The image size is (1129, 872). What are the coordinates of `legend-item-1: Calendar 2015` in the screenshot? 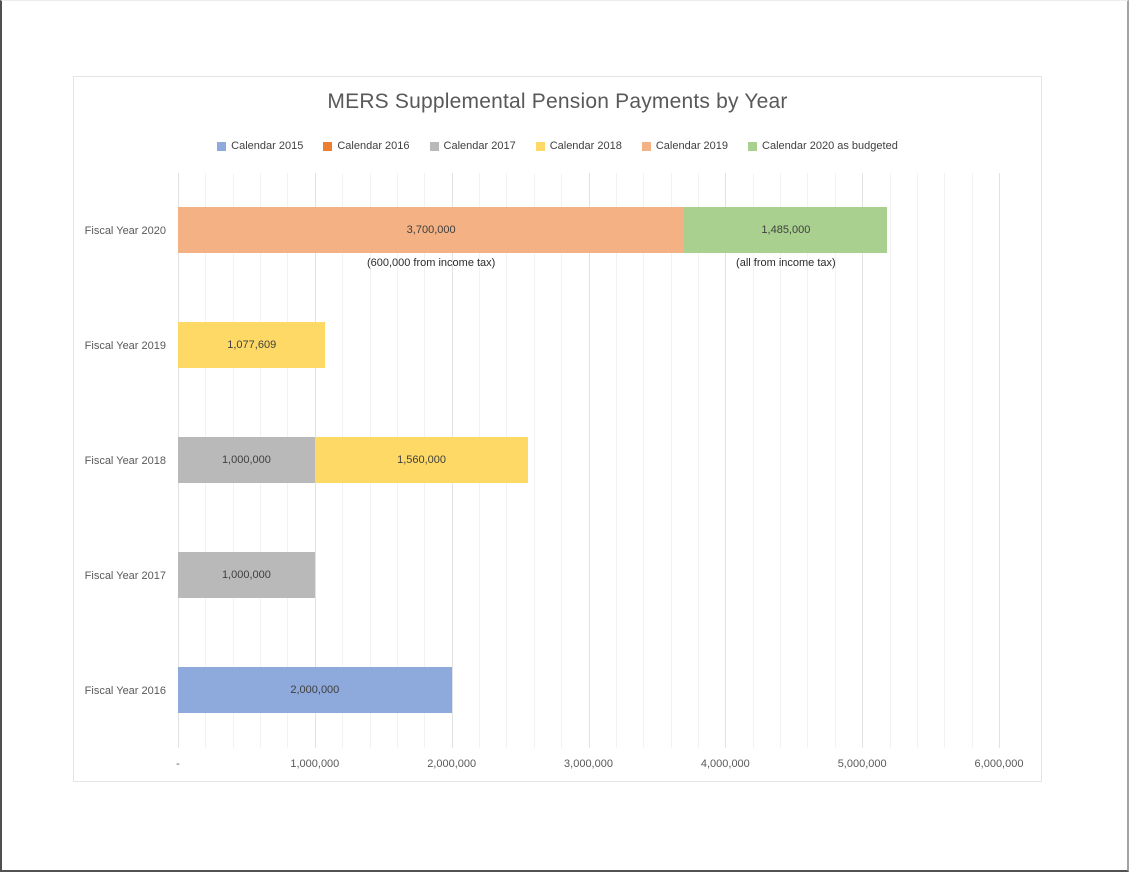 It's located at (260, 146).